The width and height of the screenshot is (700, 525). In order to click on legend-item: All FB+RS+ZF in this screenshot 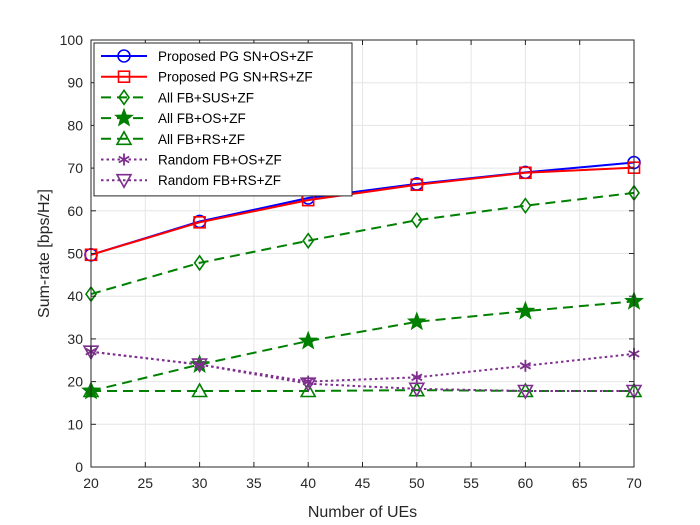, I will do `click(173, 138)`.